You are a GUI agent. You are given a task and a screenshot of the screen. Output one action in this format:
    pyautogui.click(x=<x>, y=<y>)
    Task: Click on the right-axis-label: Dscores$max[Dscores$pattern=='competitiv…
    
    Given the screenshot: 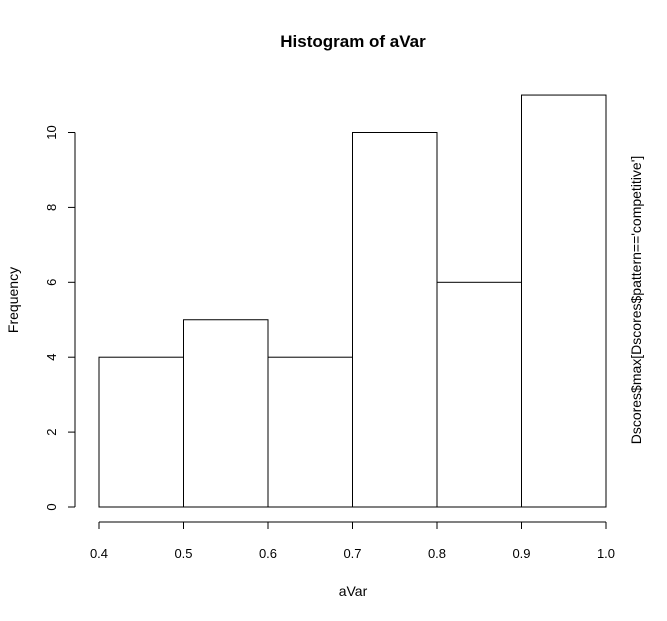 What is the action you would take?
    pyautogui.click(x=636, y=300)
    